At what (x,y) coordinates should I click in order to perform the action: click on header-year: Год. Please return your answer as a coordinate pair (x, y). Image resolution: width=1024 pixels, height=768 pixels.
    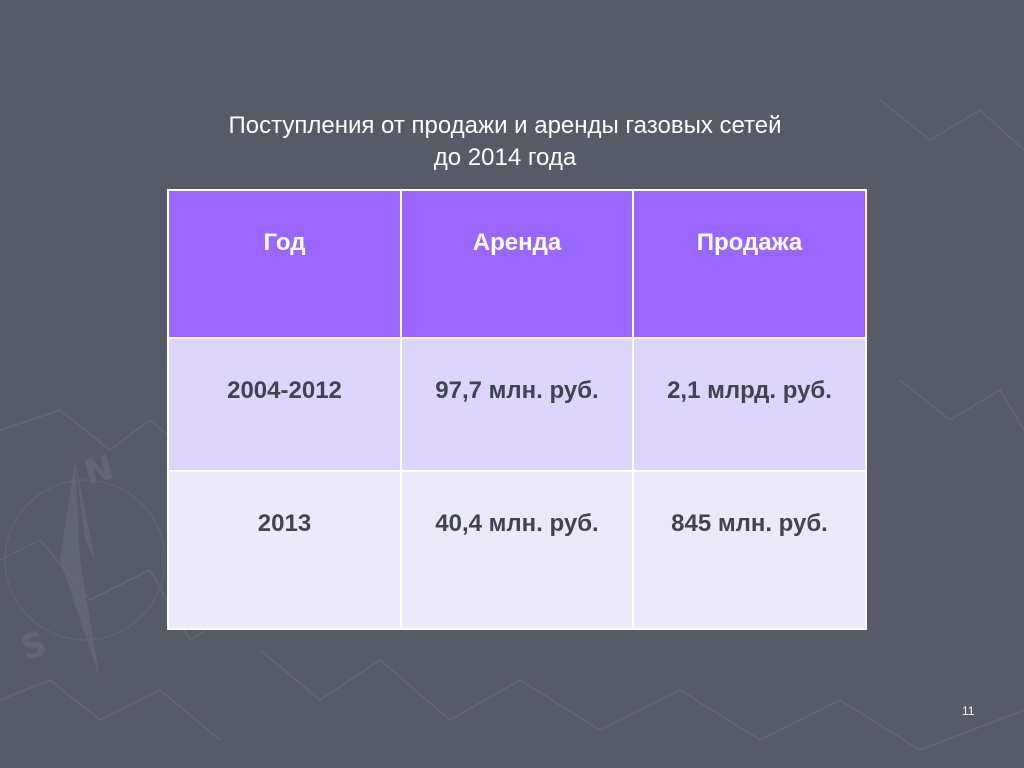
    Looking at the image, I should click on (284, 264).